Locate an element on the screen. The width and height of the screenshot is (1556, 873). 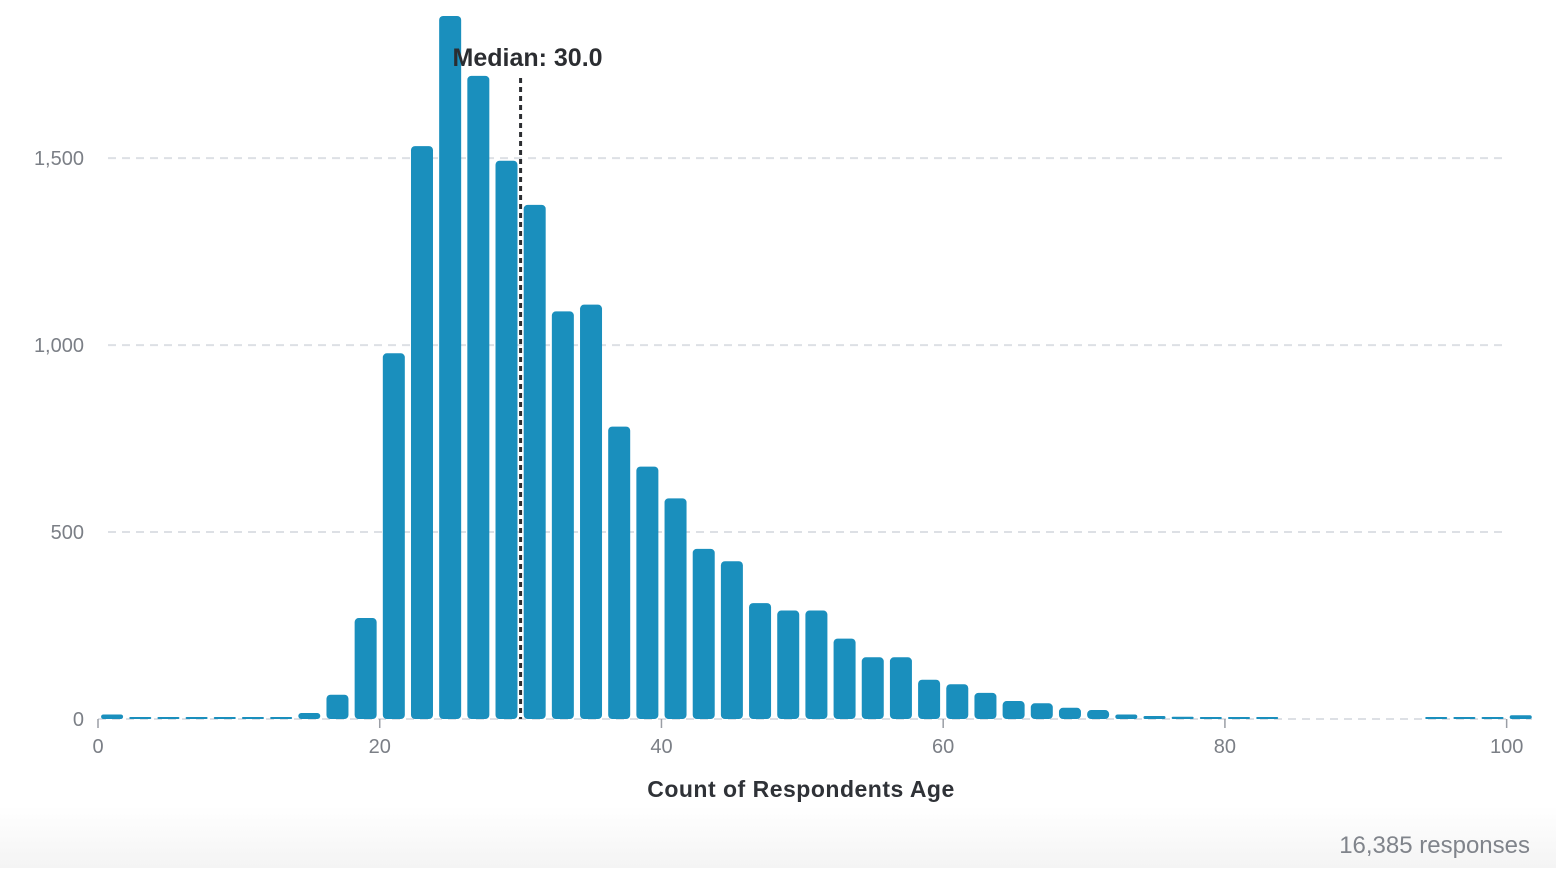
x-tick-label: 80 is located at coordinates (1225, 747).